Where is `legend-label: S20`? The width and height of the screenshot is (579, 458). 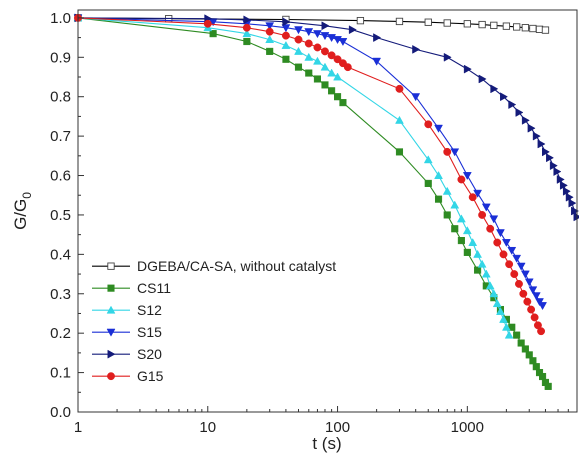
legend-label: S20 is located at coordinates (149, 354).